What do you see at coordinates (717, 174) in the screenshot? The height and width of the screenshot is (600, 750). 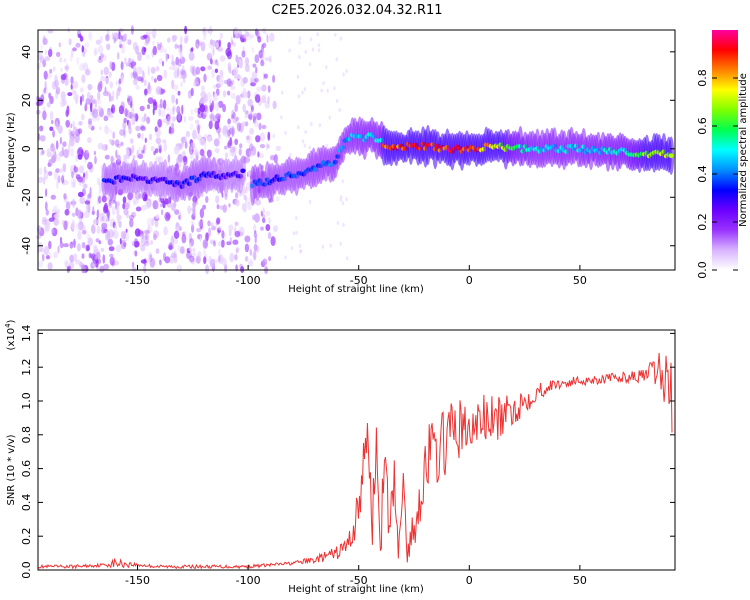 I see `colorbar-ticks: 0.0 0.2 0.4 0.6 0.8` at bounding box center [717, 174].